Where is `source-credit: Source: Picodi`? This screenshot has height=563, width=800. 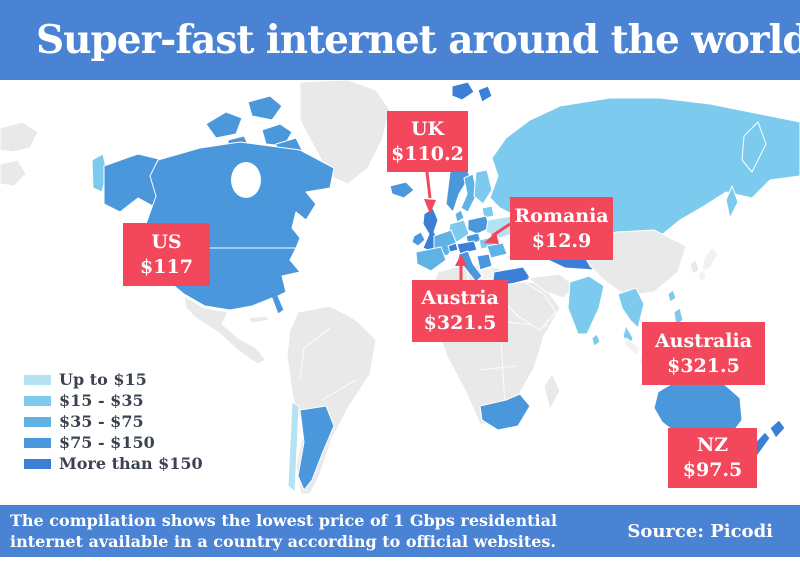
source-credit: Source: Picodi is located at coordinates (700, 531).